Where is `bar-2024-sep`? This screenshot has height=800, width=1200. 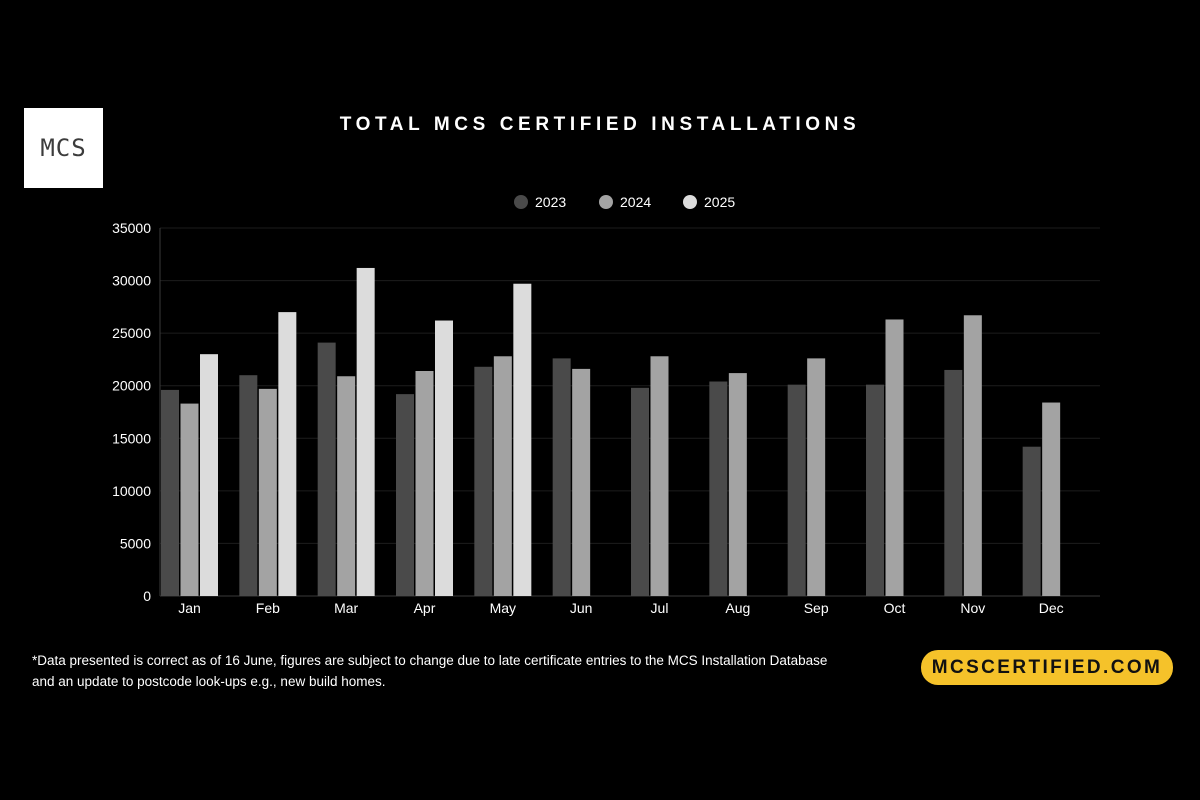 bar-2024-sep is located at coordinates (816, 477).